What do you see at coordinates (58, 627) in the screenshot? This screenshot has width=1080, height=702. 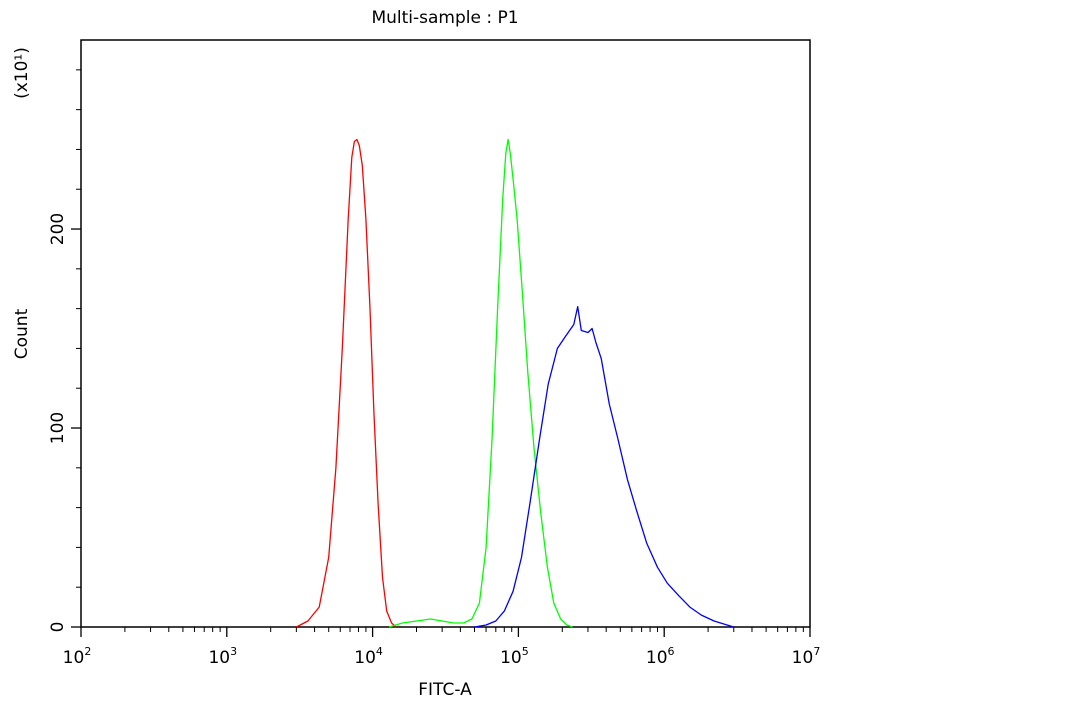 I see `y-tick-label: 0` at bounding box center [58, 627].